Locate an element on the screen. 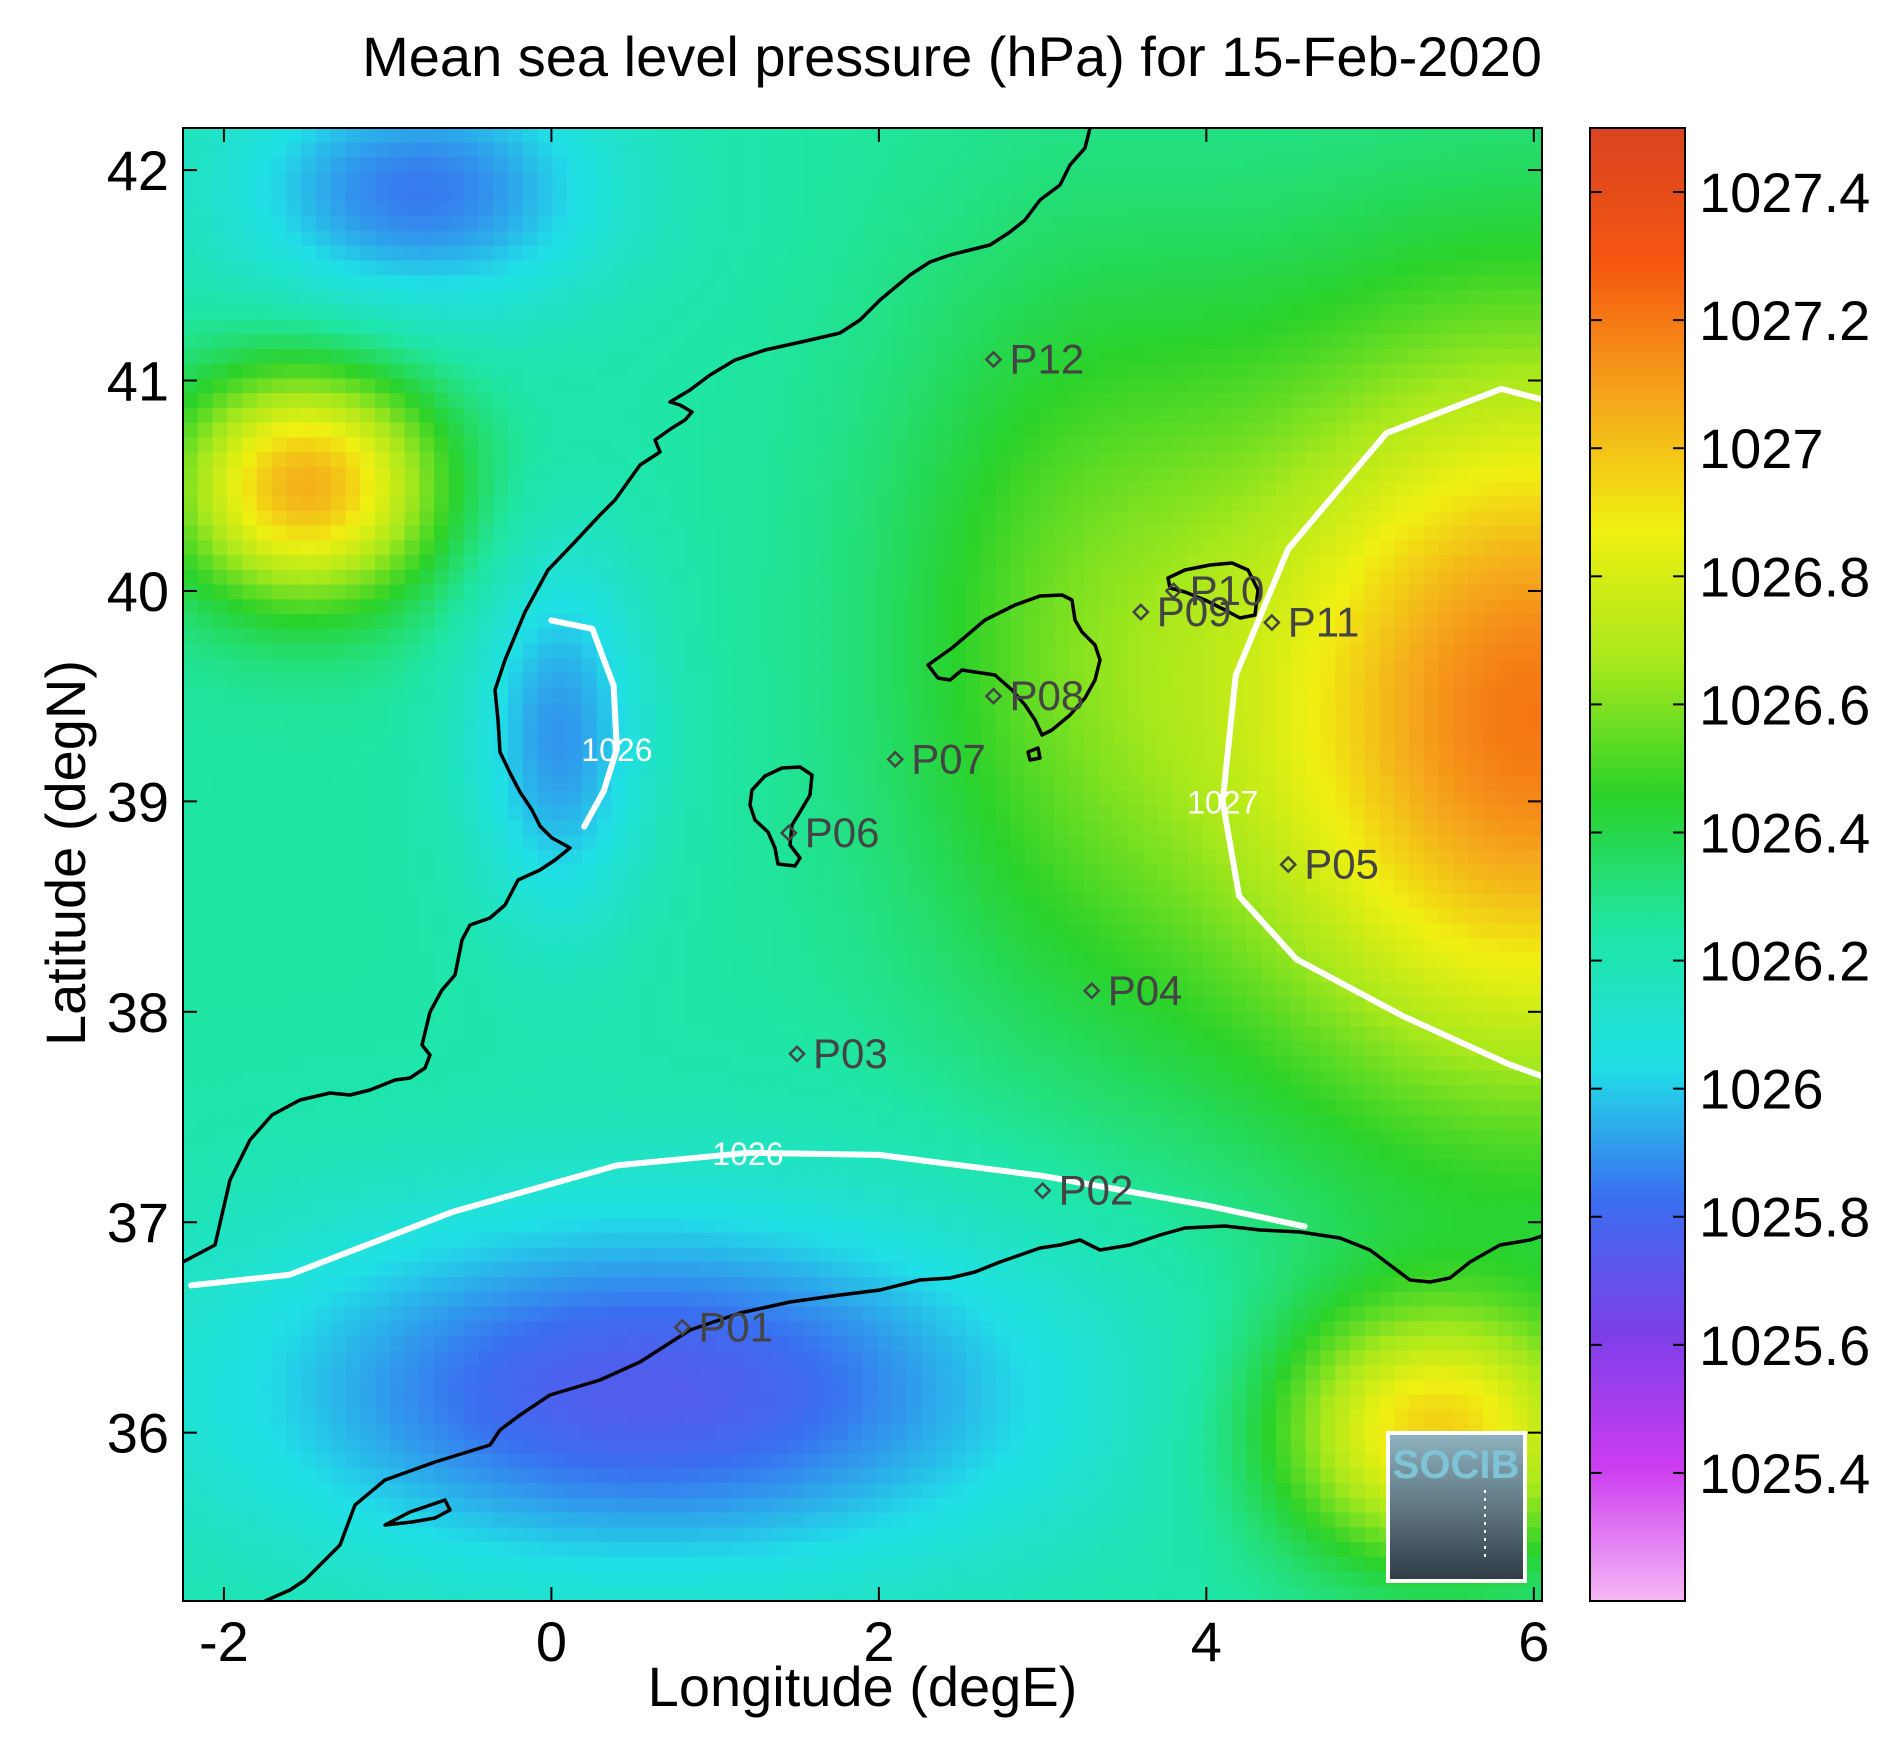 This screenshot has width=1904, height=1758. y-tick-label: 36 is located at coordinates (138, 1433).